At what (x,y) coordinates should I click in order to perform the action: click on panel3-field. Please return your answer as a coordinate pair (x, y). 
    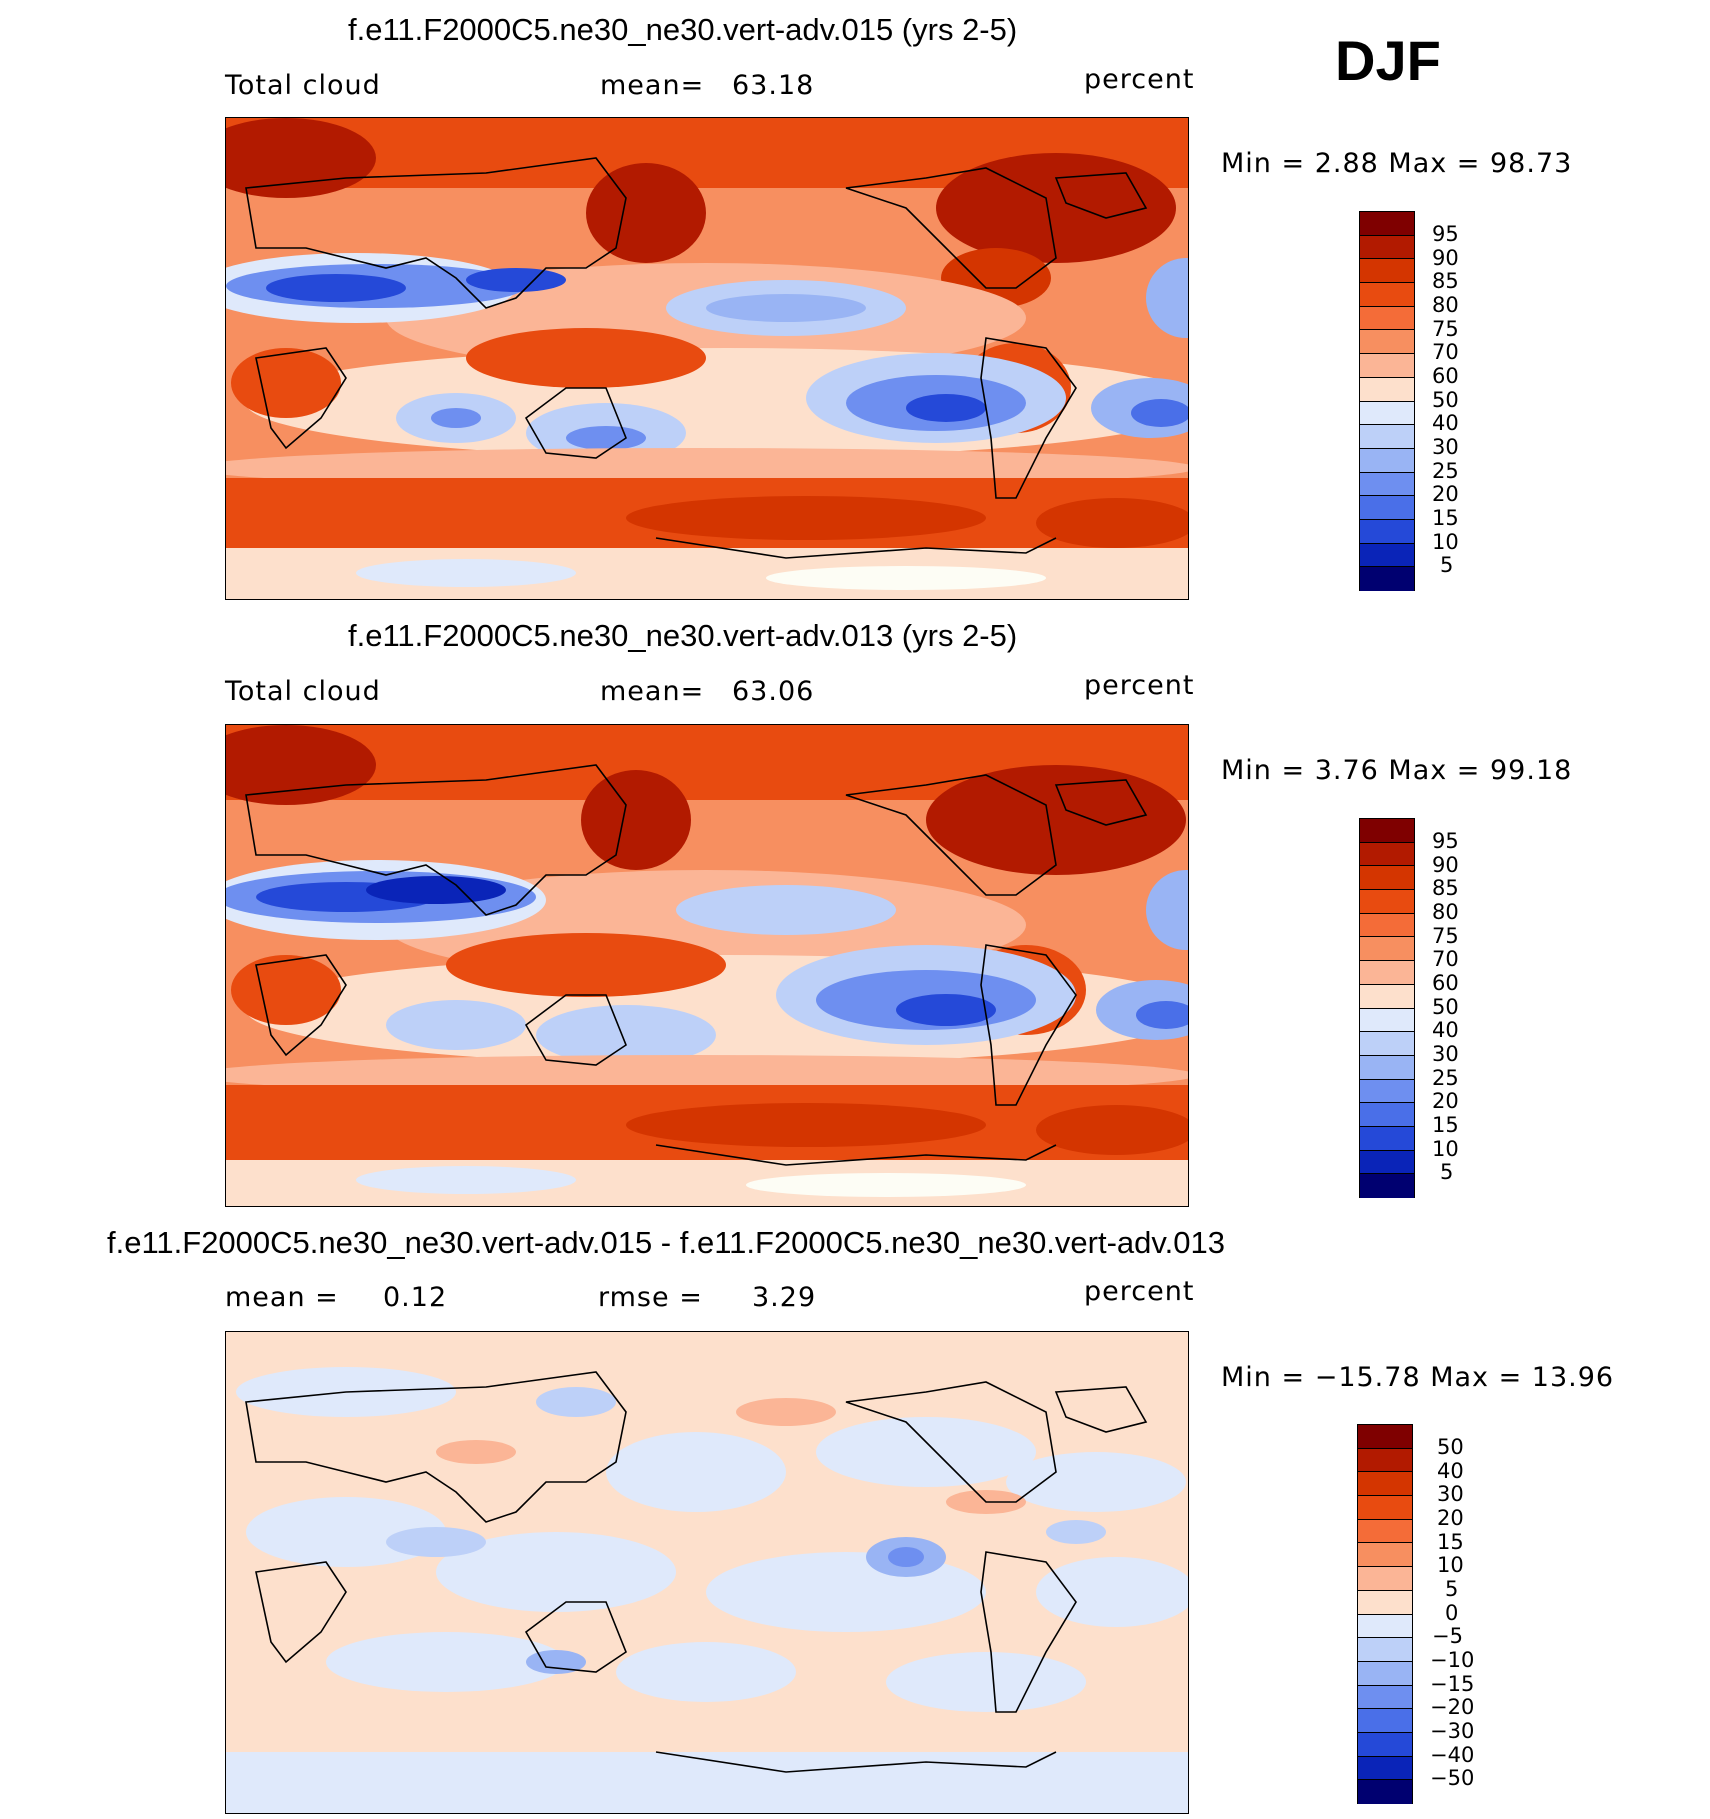
    Looking at the image, I should click on (707, 1572).